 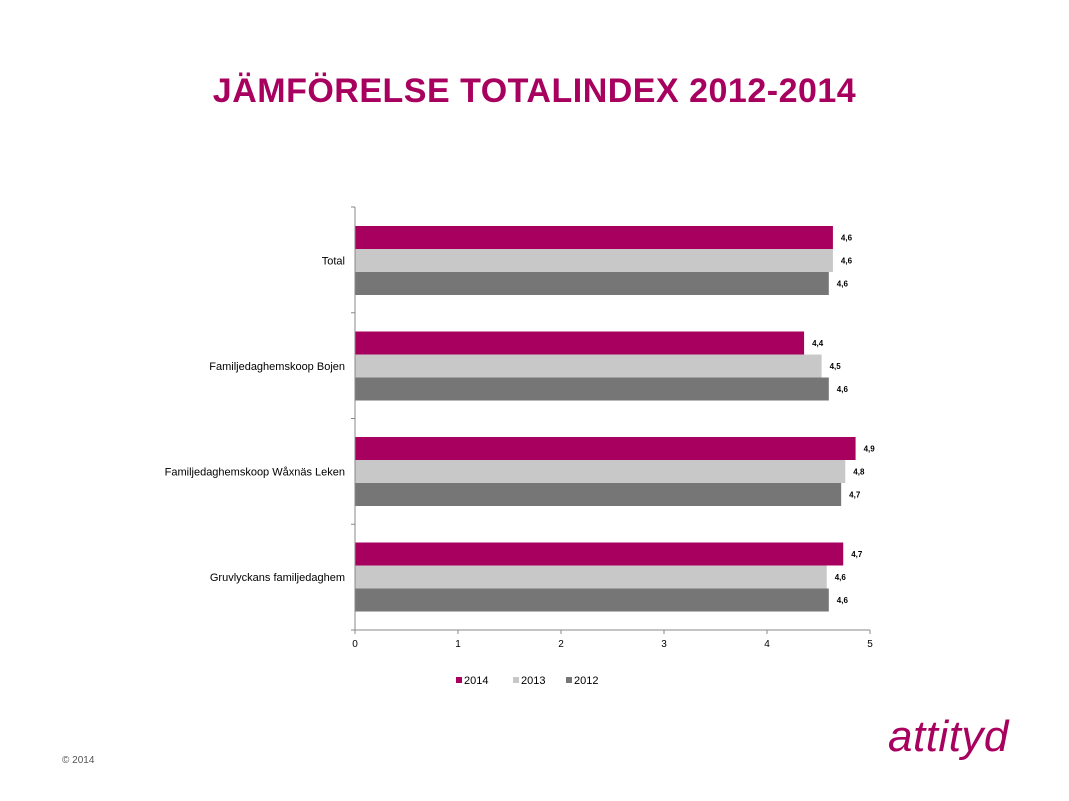 I want to click on copyright-text: © 2014, so click(x=78, y=760).